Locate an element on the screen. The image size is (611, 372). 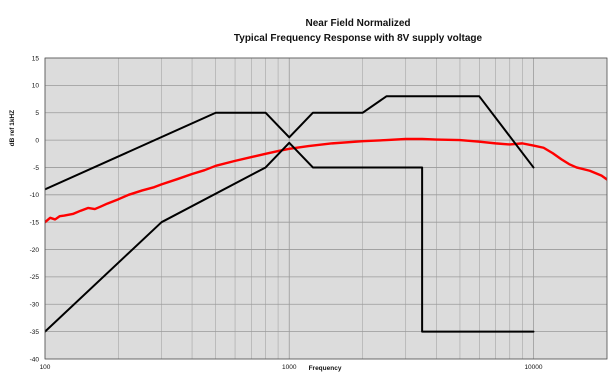
x-tick-label: 1000 is located at coordinates (289, 367).